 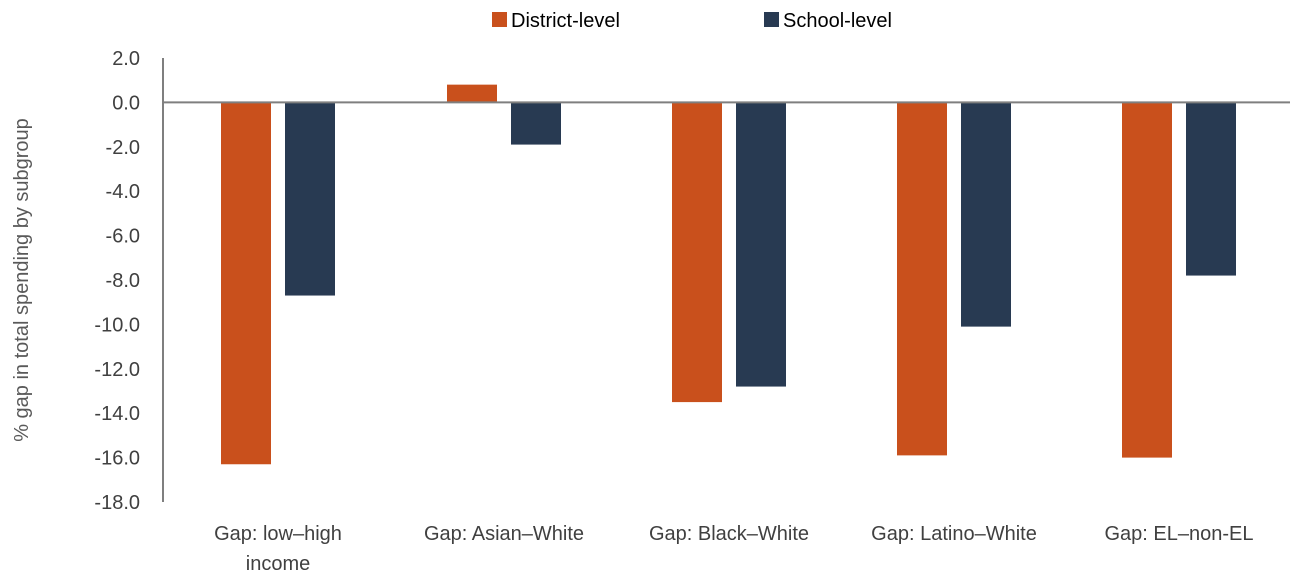 I want to click on x-category-label: Gap: Black–White, so click(x=729, y=534).